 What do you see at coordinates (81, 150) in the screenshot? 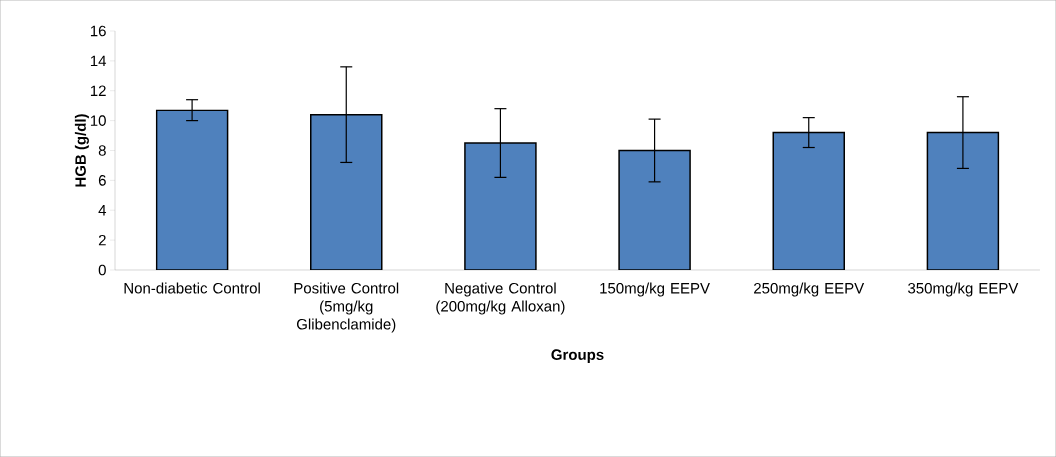
I see `y-axis-title: HGB (g/dl)` at bounding box center [81, 150].